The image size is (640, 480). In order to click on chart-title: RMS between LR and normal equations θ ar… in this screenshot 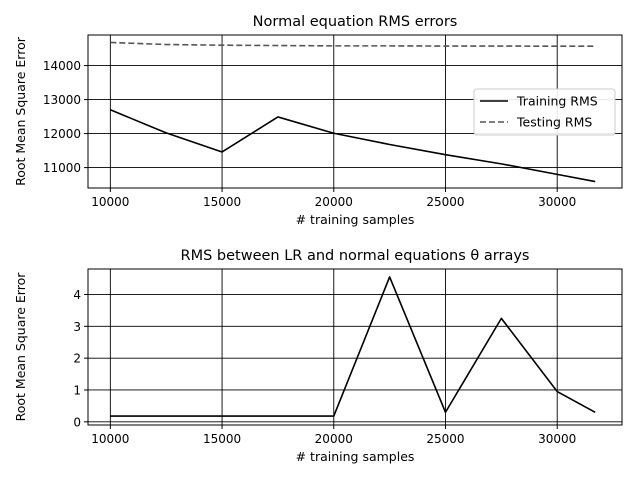, I will do `click(355, 256)`.